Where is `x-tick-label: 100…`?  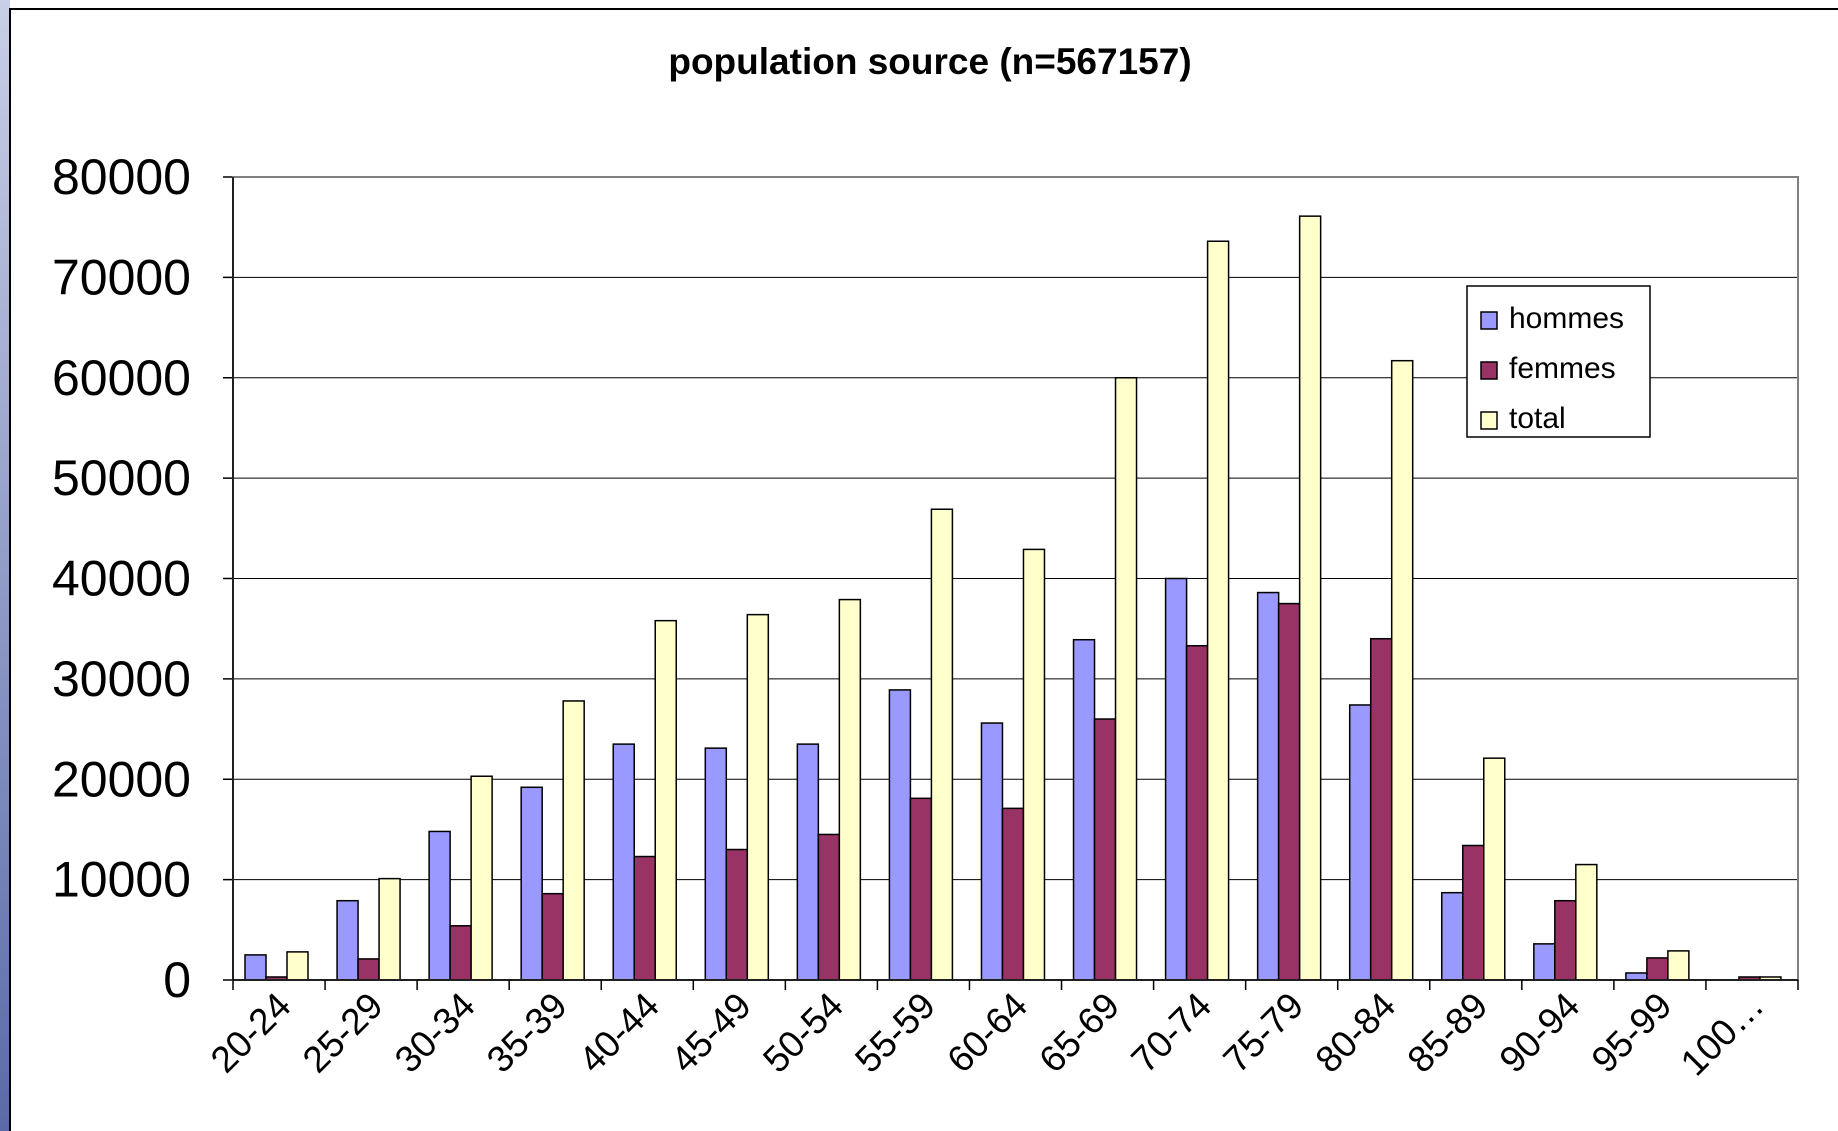
x-tick-label: 100… is located at coordinates (1722, 1034).